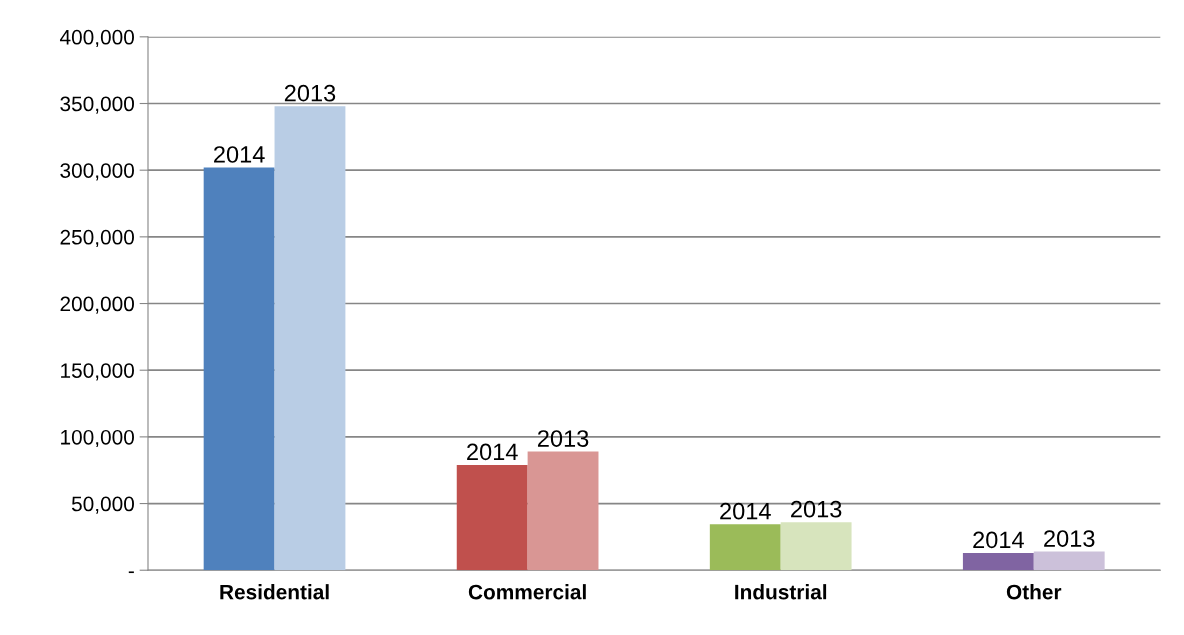 The width and height of the screenshot is (1184, 635). Describe the element at coordinates (97, 105) in the screenshot. I see `y-tick-label: 350,000` at that location.